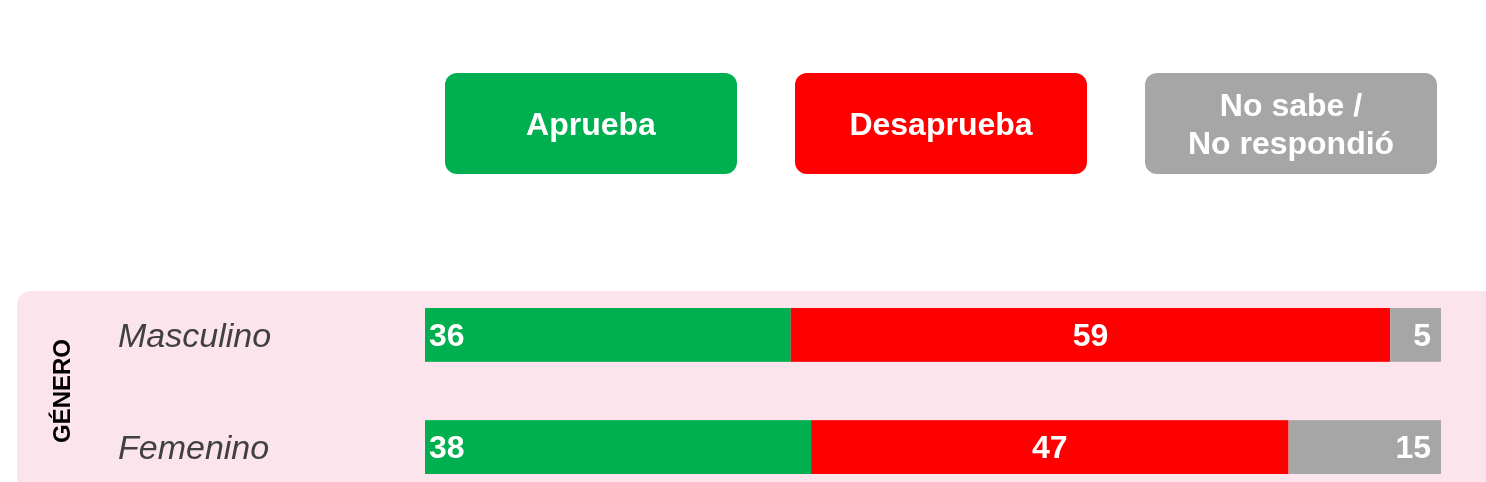 This screenshot has width=1486, height=482. I want to click on text: Desaprueba, so click(941, 124).